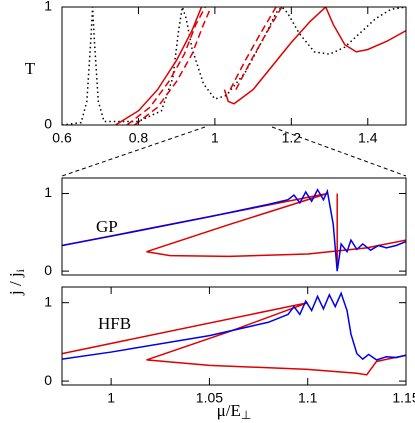  I want to click on panel-label: GP, so click(107, 226).